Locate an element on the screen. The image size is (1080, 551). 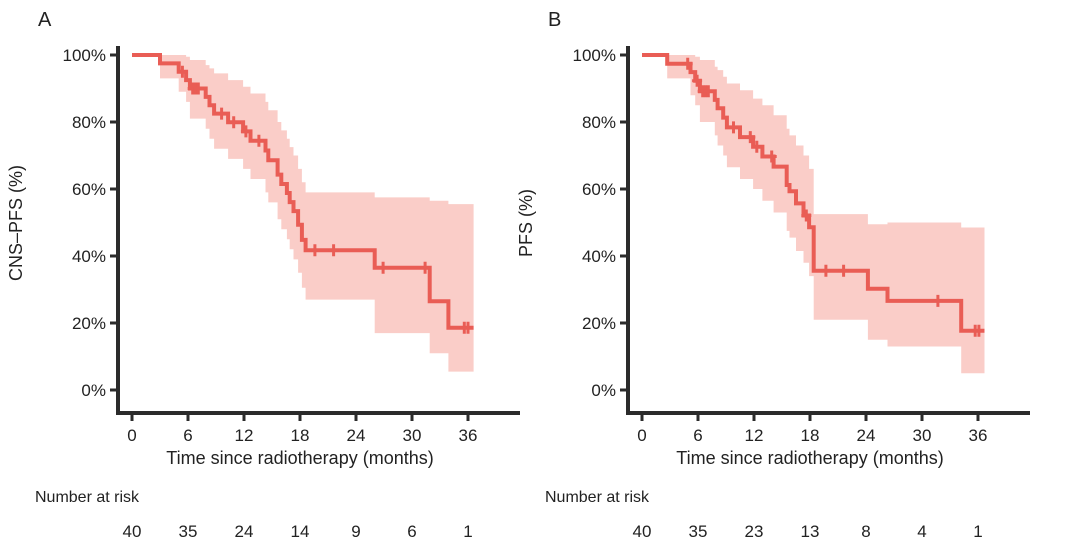
risk-count: 24 is located at coordinates (244, 531).